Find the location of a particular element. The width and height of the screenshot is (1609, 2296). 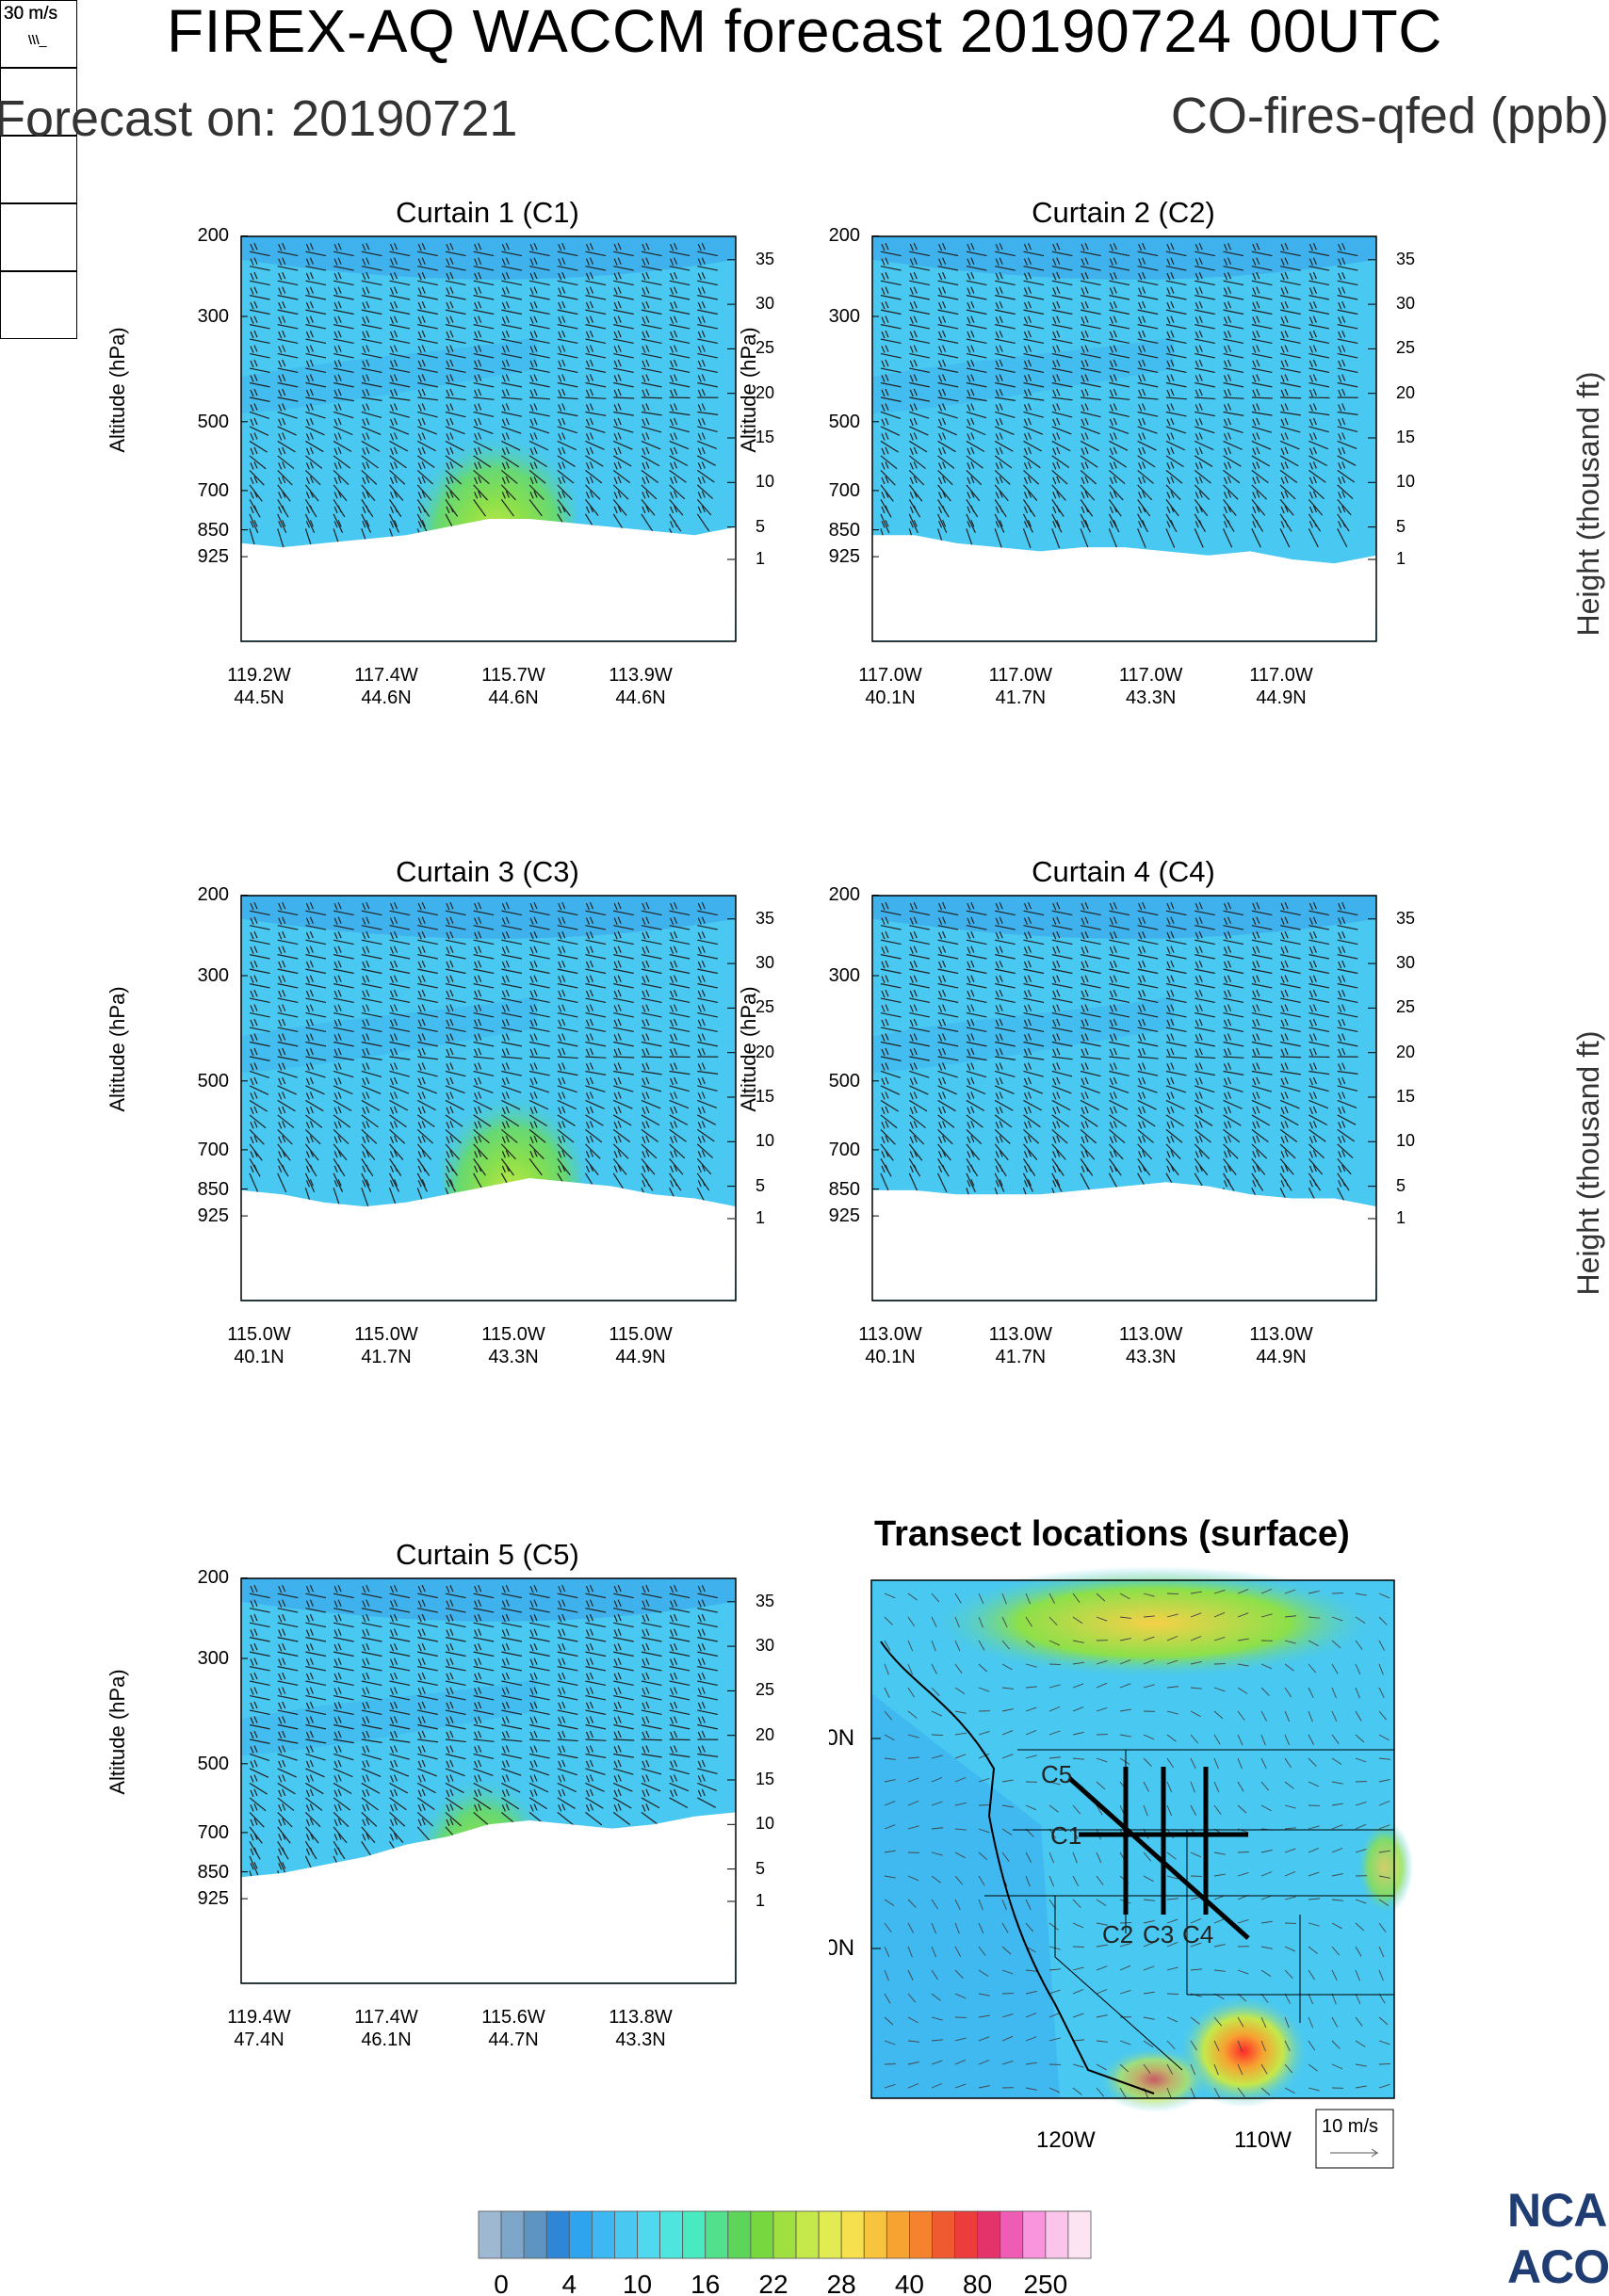

lat-tick-label: 40N is located at coordinates (841, 1948).